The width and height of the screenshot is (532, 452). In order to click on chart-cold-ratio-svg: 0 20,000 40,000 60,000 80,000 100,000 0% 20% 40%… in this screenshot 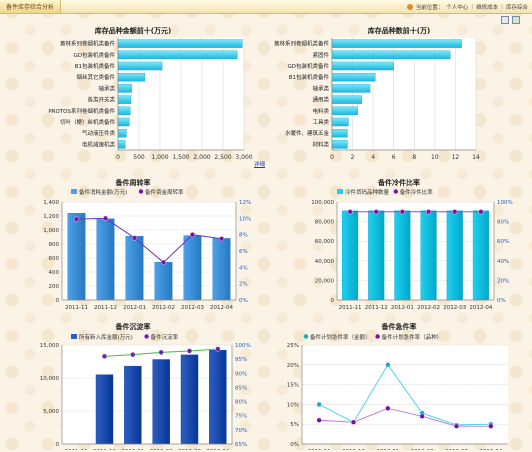, I will do `click(411, 249)`.